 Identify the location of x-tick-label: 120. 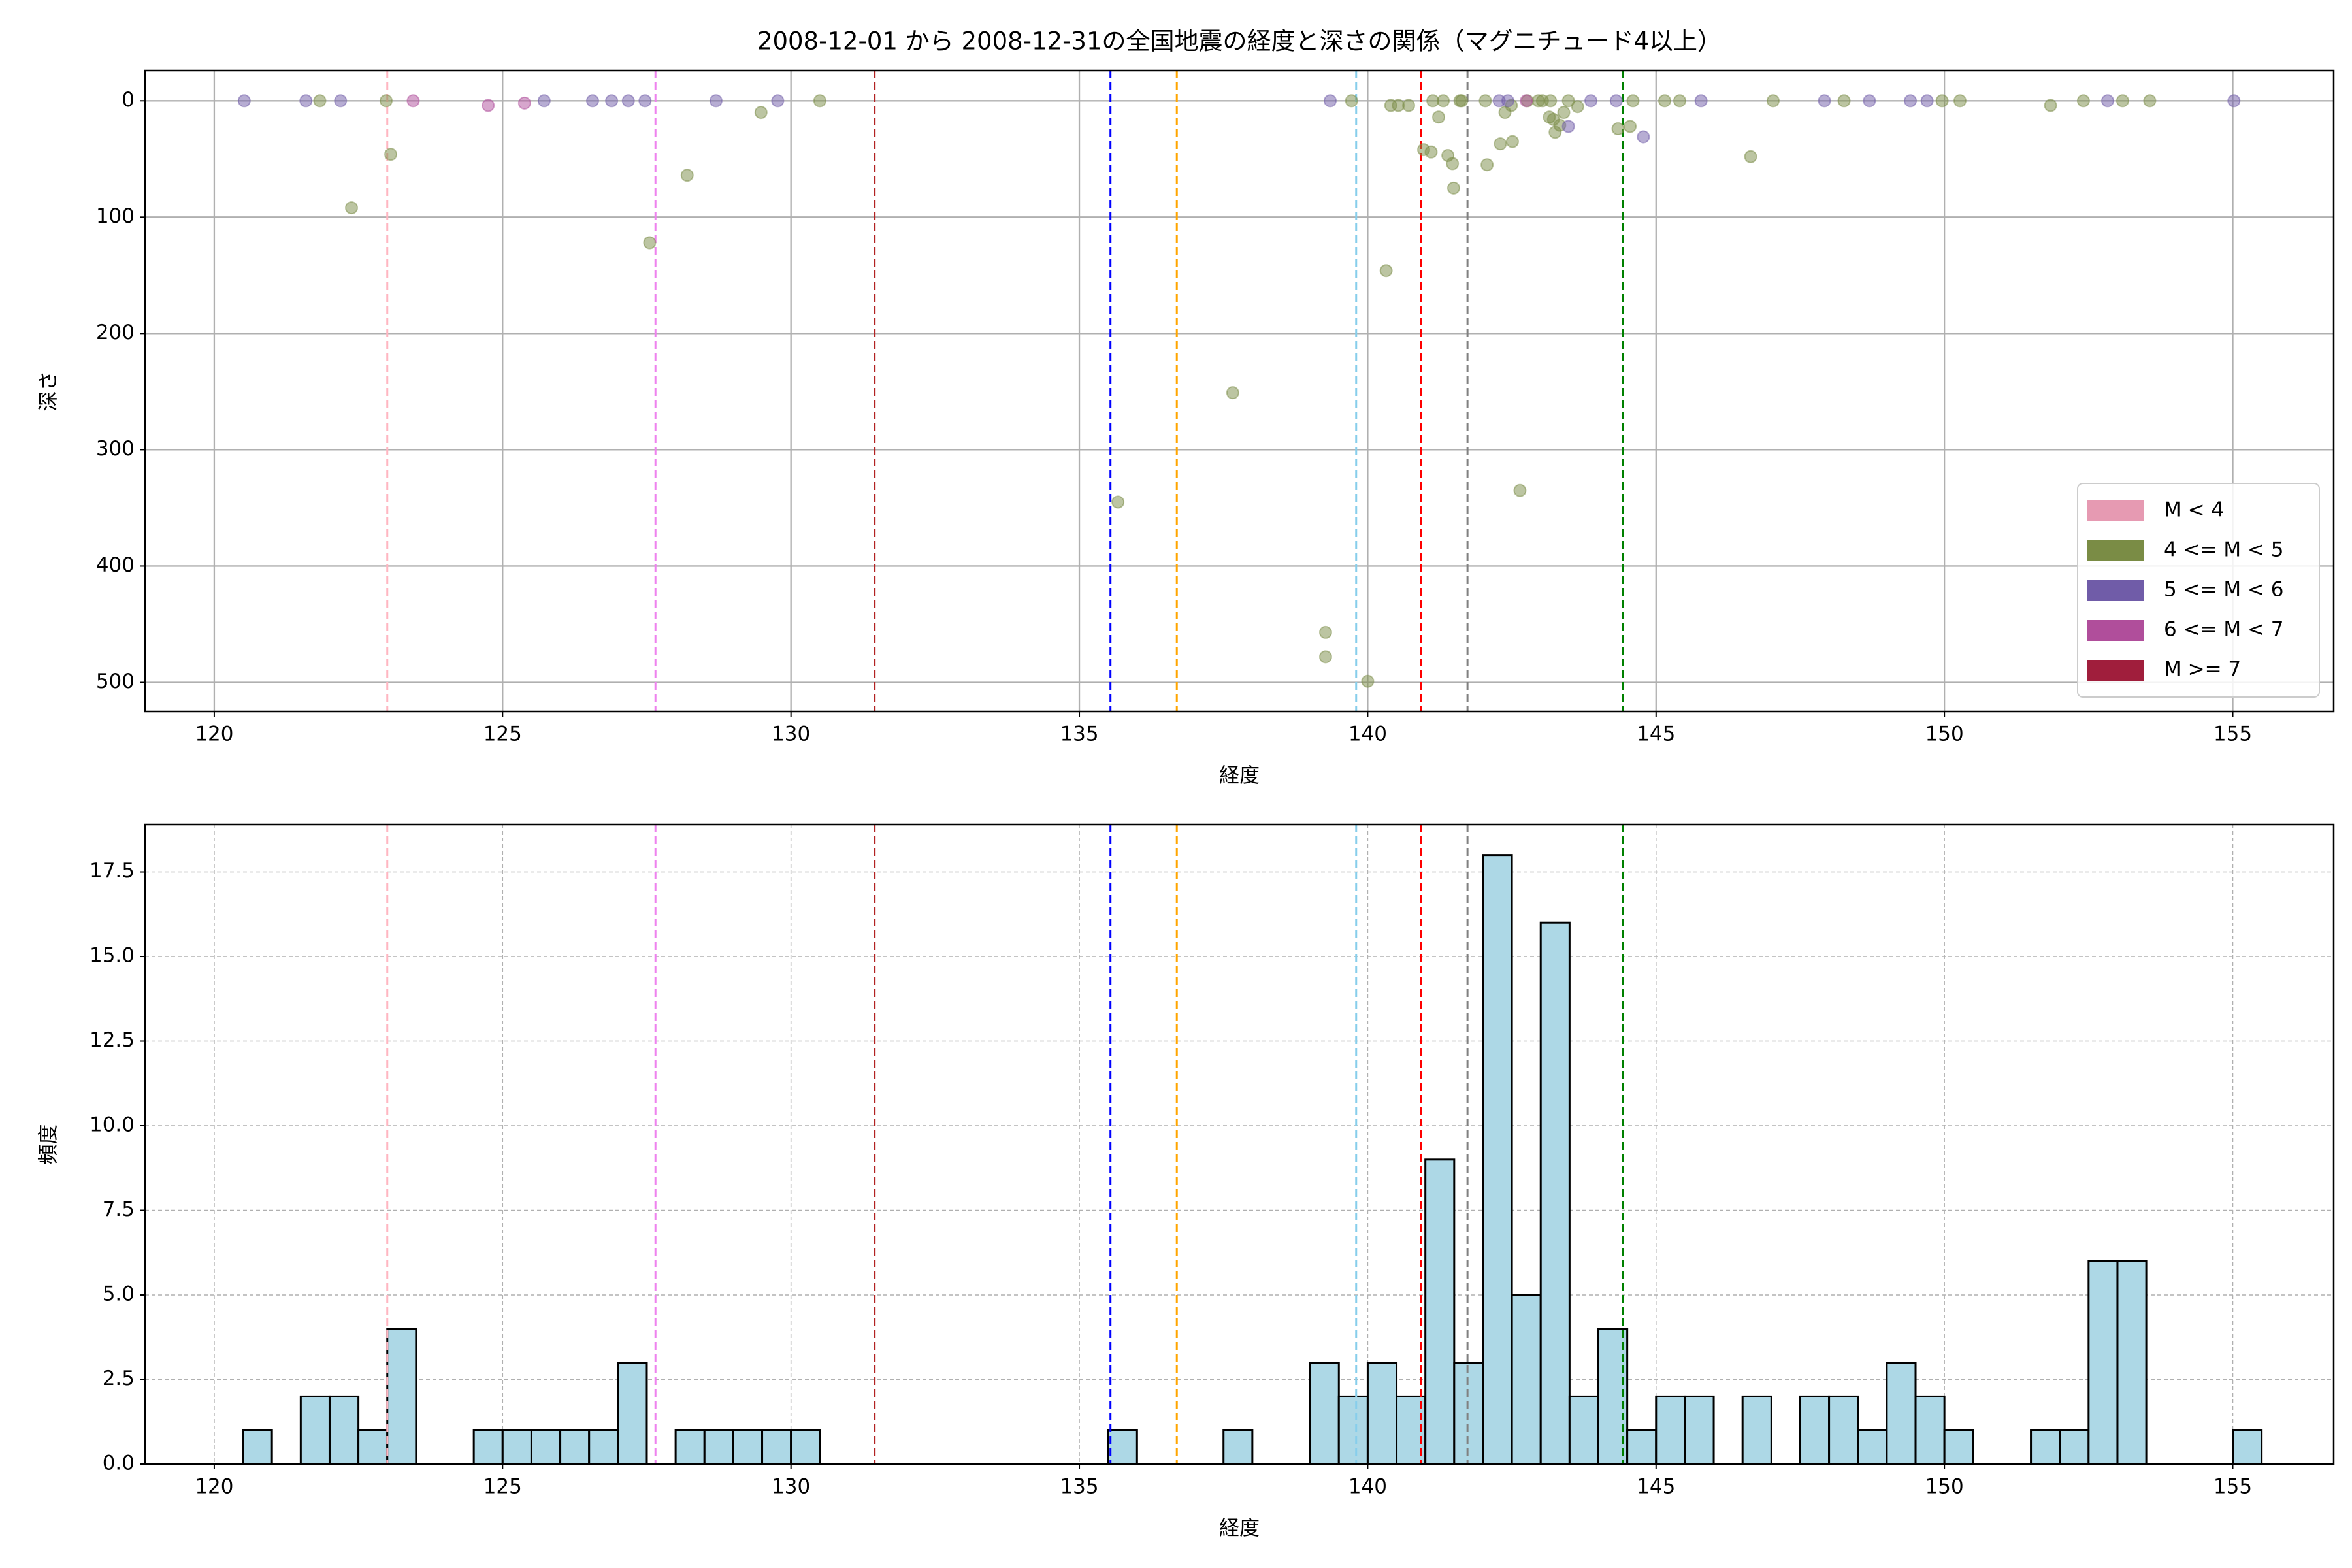
(214, 734).